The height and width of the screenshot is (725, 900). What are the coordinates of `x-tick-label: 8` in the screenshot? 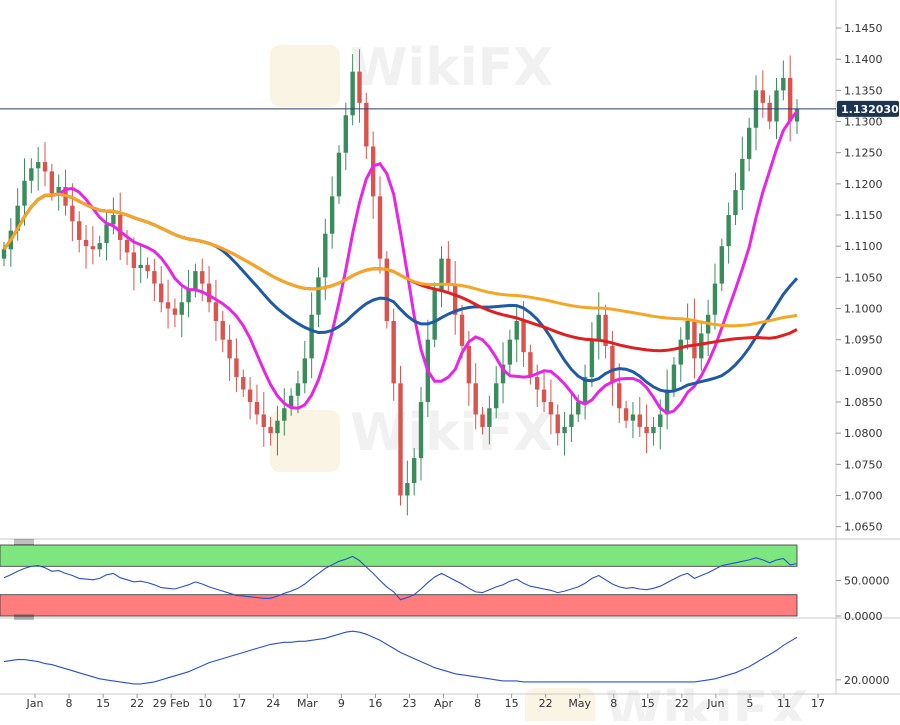 It's located at (69, 703).